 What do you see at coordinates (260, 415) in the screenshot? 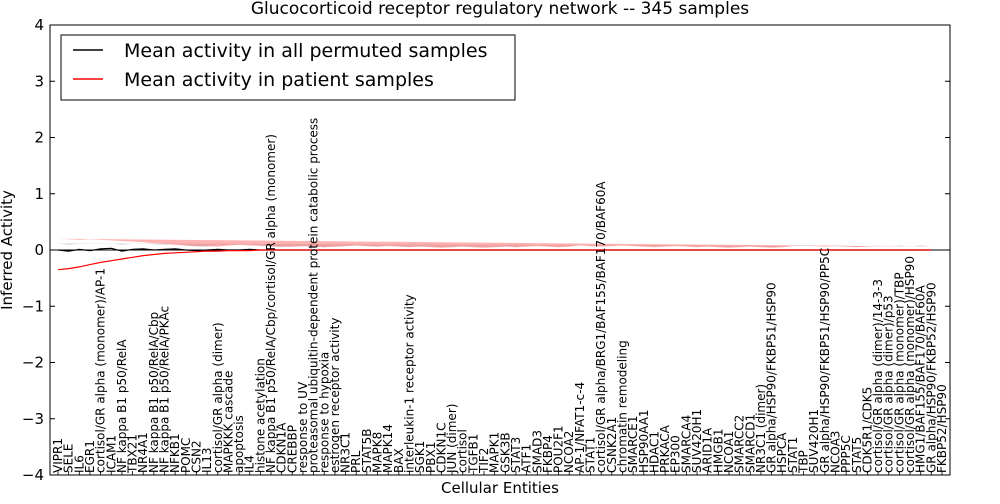
I see `x-tick-label: histone acetylation` at bounding box center [260, 415].